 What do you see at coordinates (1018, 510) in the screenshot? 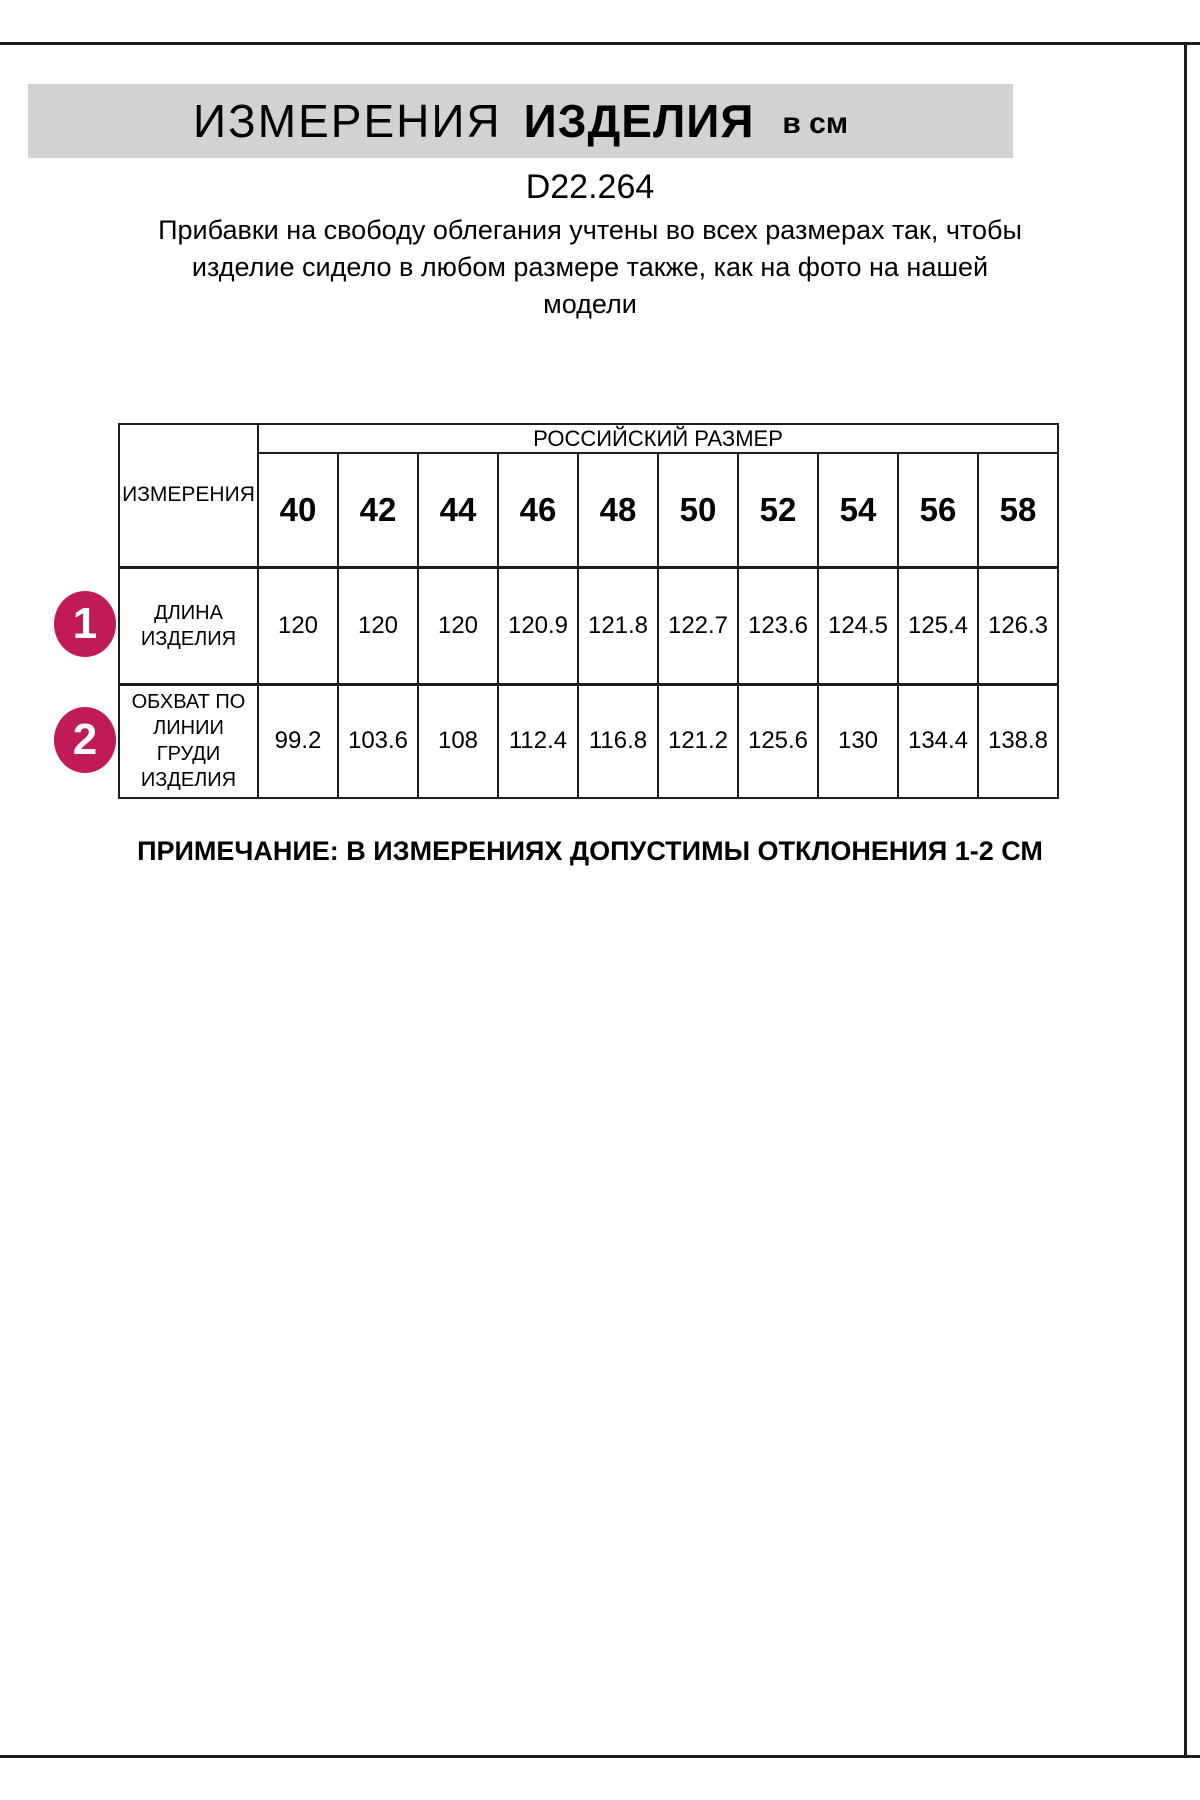
I see `size-cell-58: 58` at bounding box center [1018, 510].